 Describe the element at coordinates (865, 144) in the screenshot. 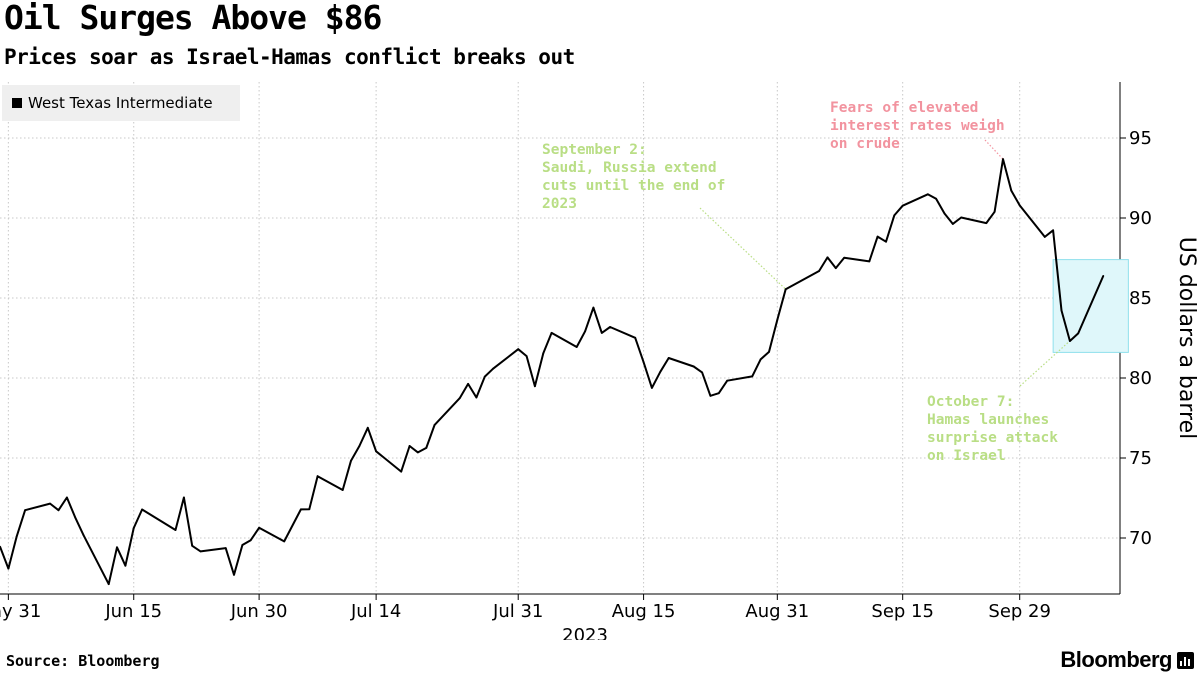

I see `fed-rates-annotation-line: on crude` at that location.